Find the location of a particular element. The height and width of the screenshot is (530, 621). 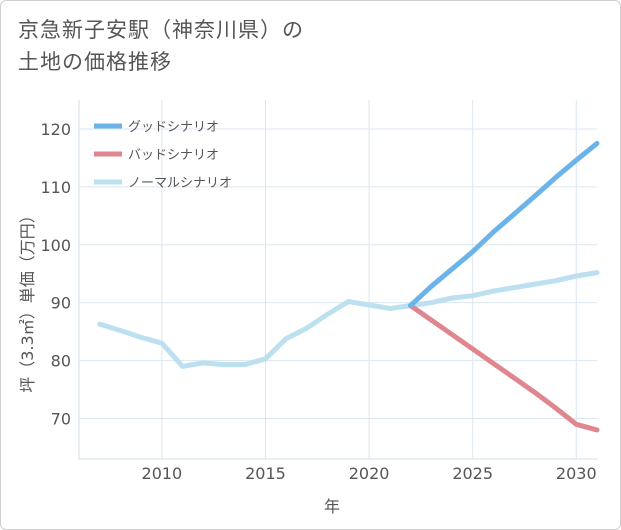

x-tick-label: 2030 is located at coordinates (576, 473).